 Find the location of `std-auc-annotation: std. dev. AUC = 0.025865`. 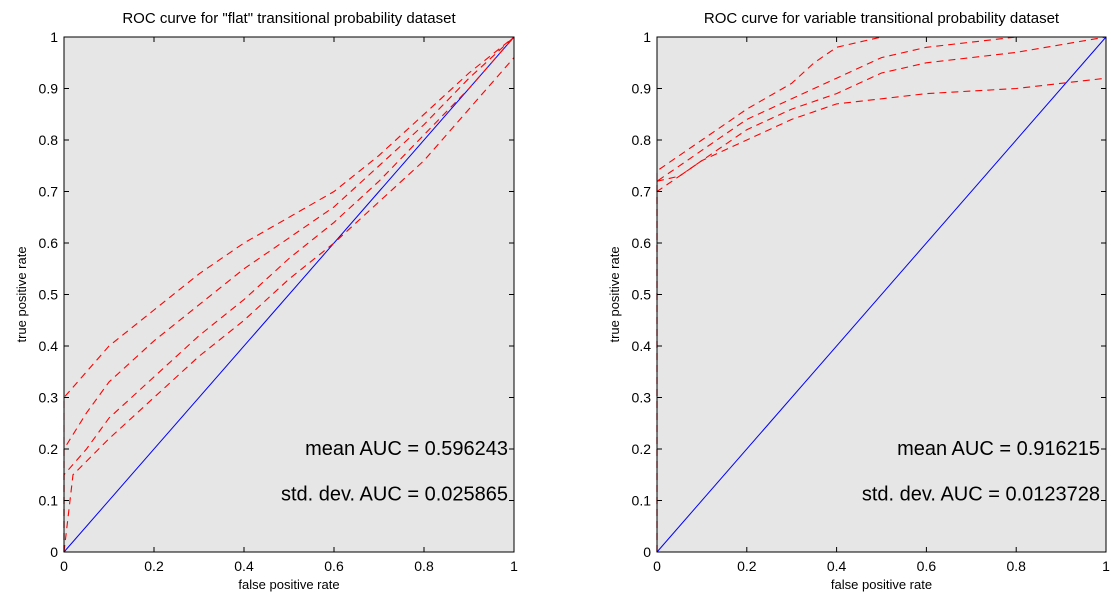

std-auc-annotation: std. dev. AUC = 0.025865 is located at coordinates (394, 495).